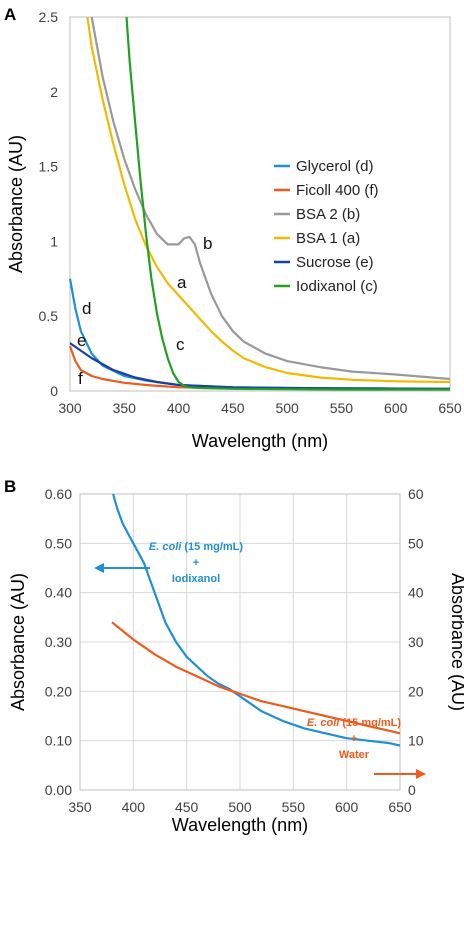 This screenshot has width=464, height=935. What do you see at coordinates (328, 238) in the screenshot?
I see `legend-item-bsa1: BSA 1 (a)` at bounding box center [328, 238].